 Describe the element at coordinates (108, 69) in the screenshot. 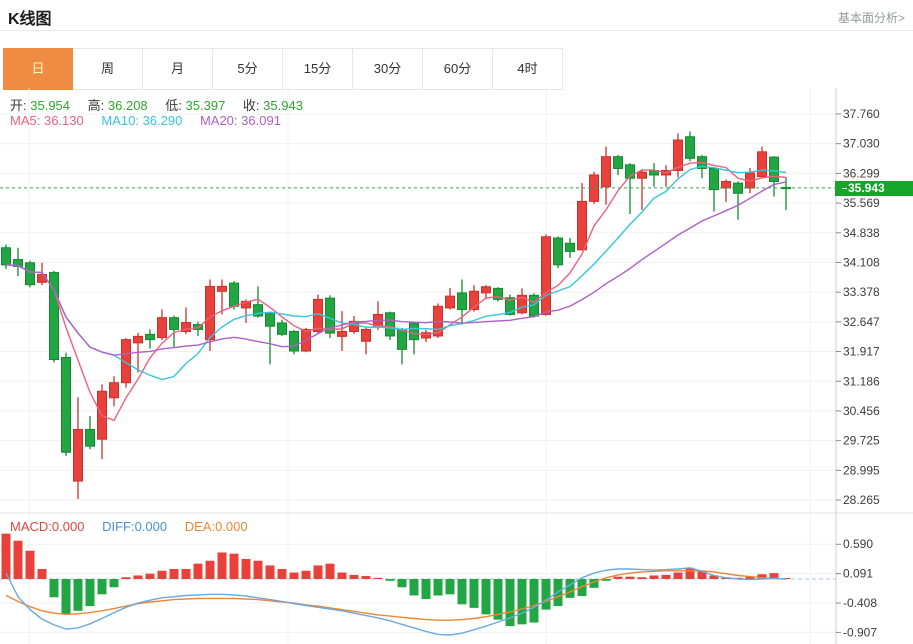

I see `tab-period-2: 周` at that location.